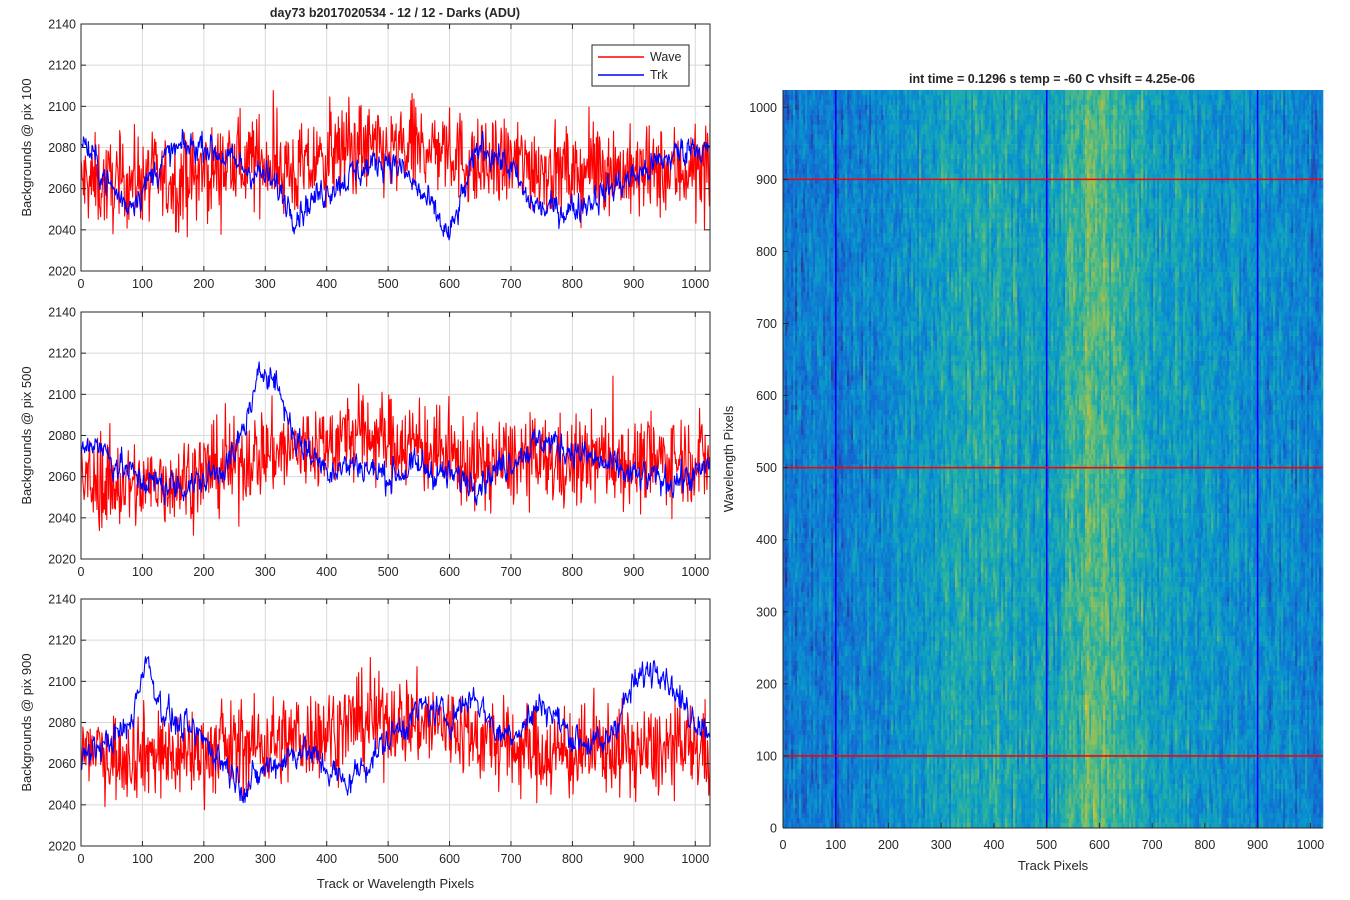  What do you see at coordinates (766, 756) in the screenshot?
I see `y-tick-label: 100` at bounding box center [766, 756].